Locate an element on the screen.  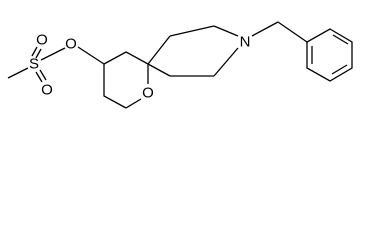
atom-label: S is located at coordinates (34, 64).